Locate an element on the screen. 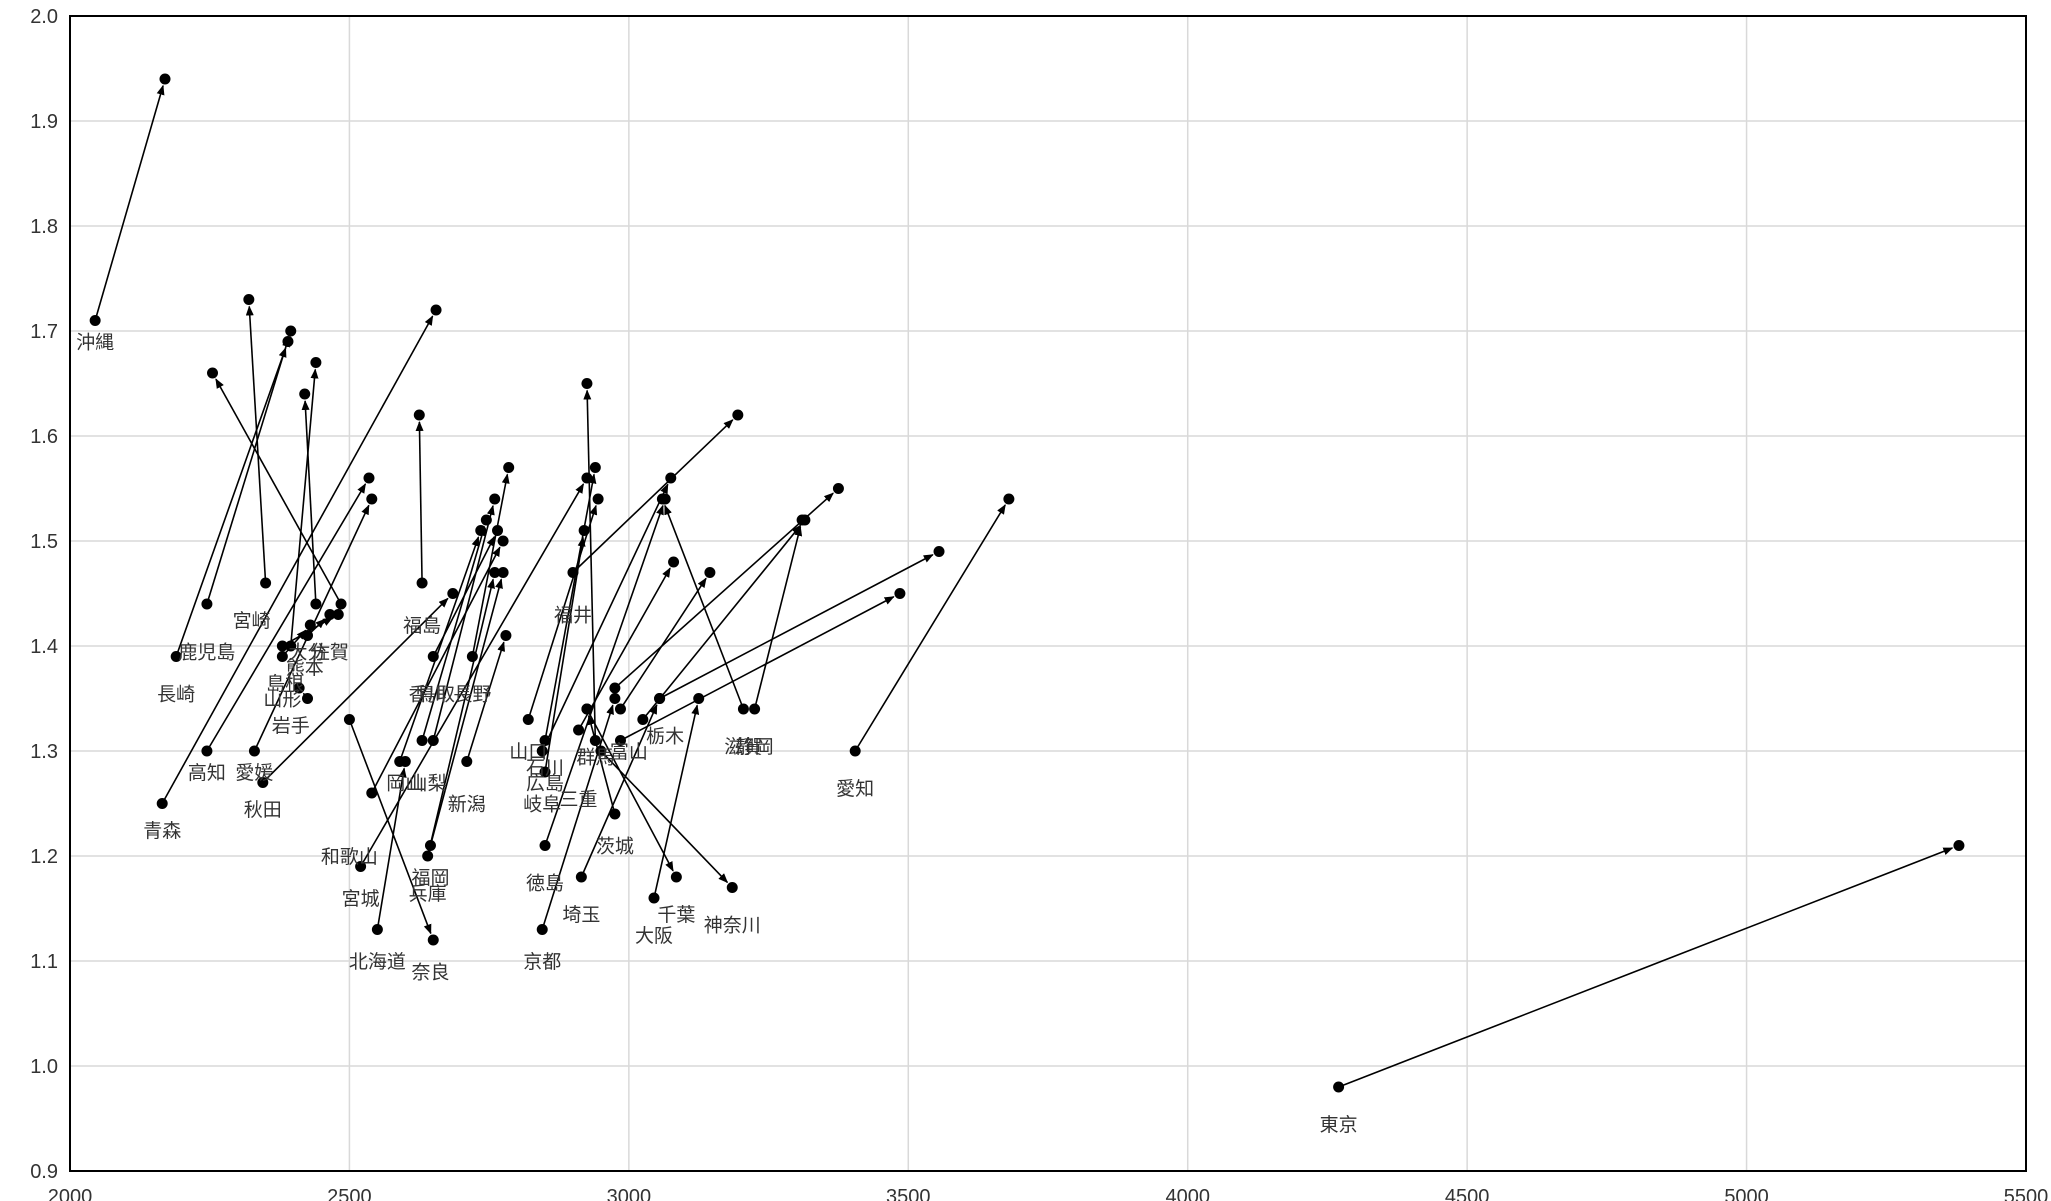 This screenshot has height=1201, width=2051. prefecture-label: 神奈川 is located at coordinates (732, 925).